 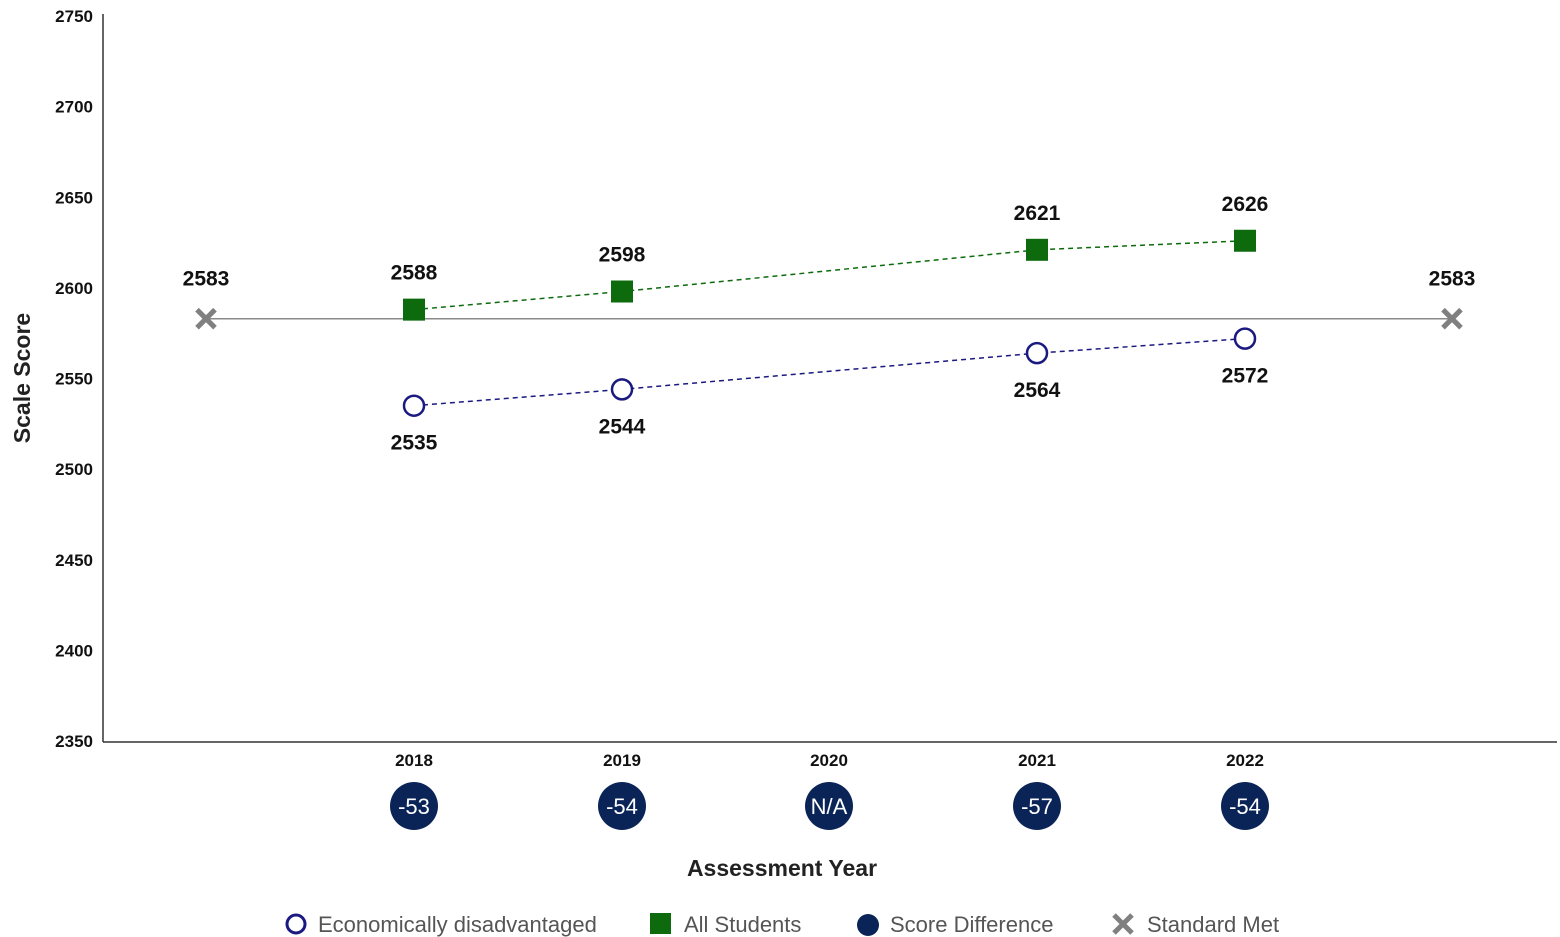 What do you see at coordinates (1245, 760) in the screenshot?
I see `x-tick-label: 2022` at bounding box center [1245, 760].